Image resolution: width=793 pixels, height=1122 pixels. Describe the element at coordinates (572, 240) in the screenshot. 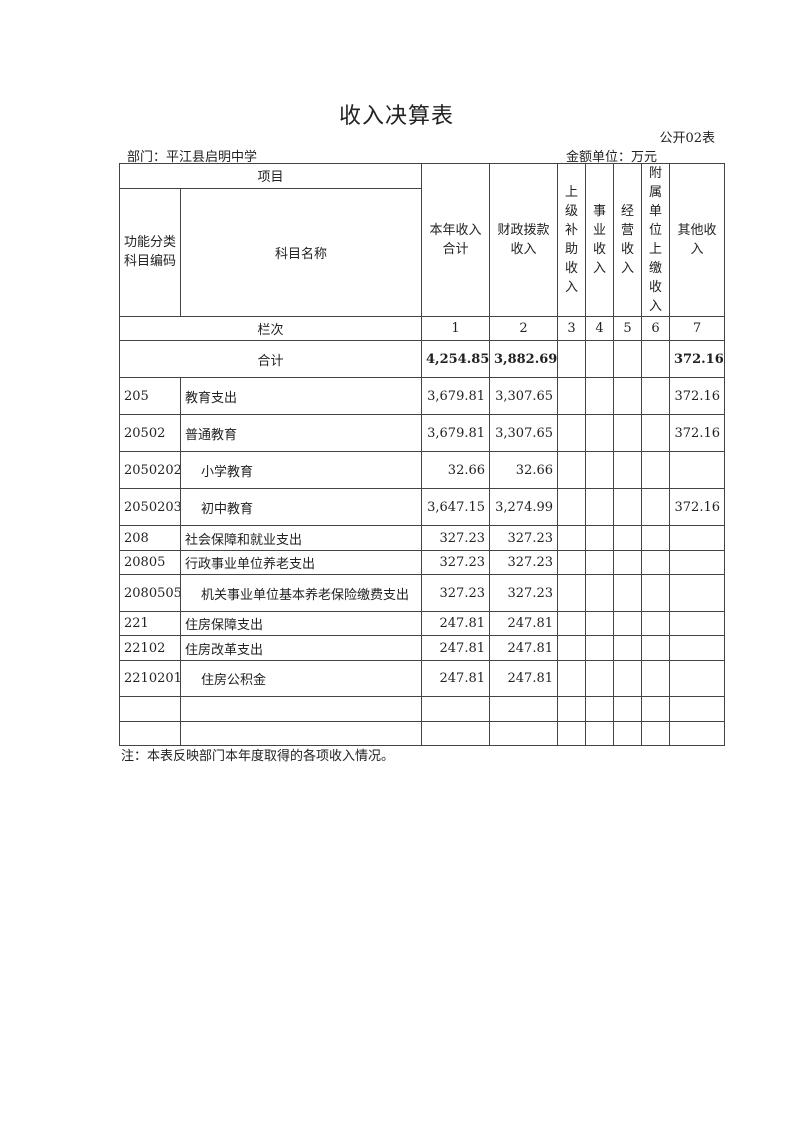

I see `header-col-3: 上级补助收入` at that location.